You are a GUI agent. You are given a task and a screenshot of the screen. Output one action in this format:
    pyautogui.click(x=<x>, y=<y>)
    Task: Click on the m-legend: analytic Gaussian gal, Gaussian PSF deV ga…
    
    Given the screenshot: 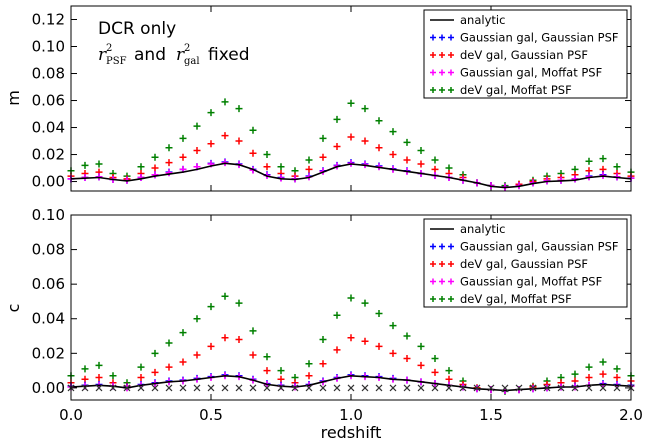 What is the action you would take?
    pyautogui.click(x=525, y=54)
    